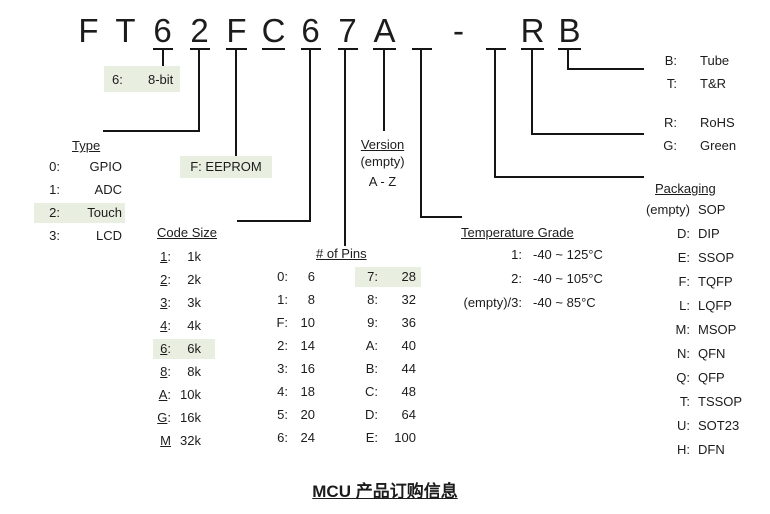  Describe the element at coordinates (310, 135) in the screenshot. I see `connector-codesize-line` at that location.